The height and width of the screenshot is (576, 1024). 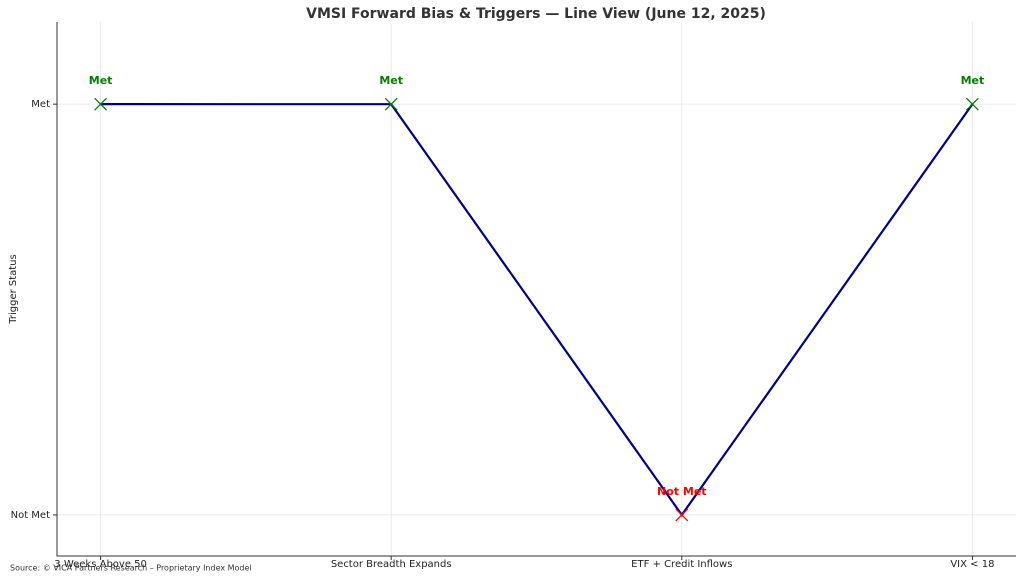 I want to click on y-axis-label: Trigger Status, so click(x=13, y=289).